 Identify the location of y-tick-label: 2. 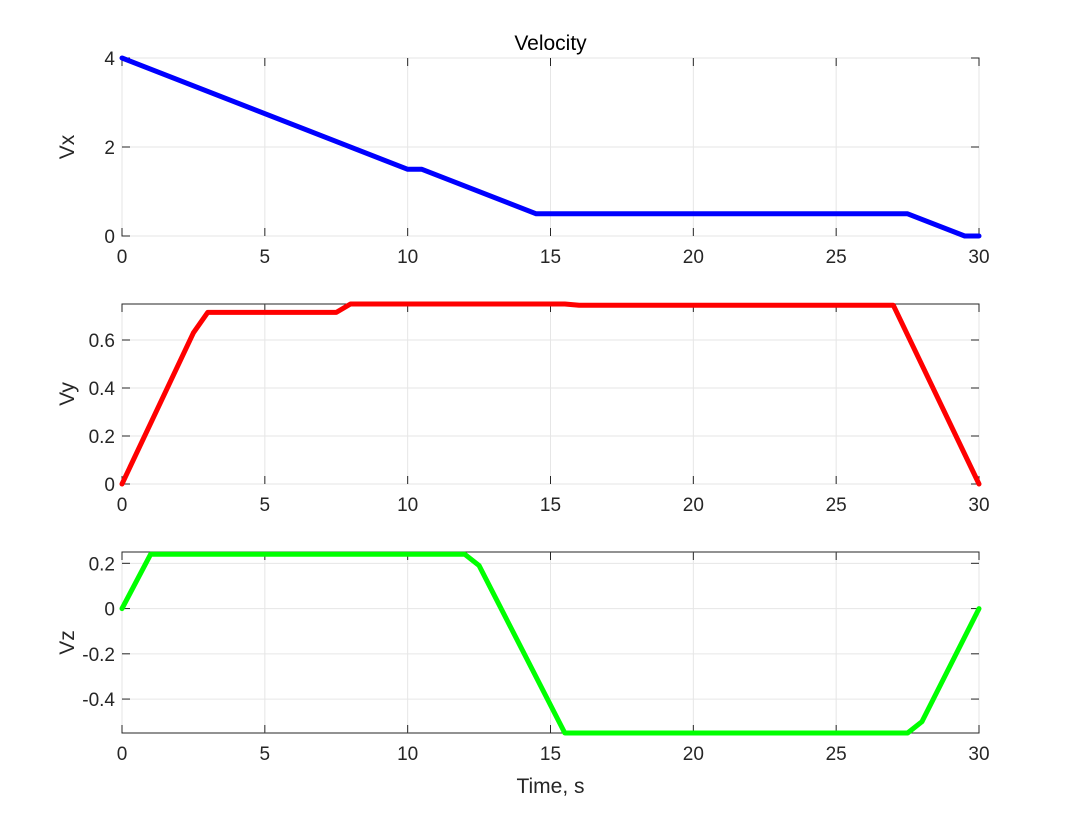
(109, 148).